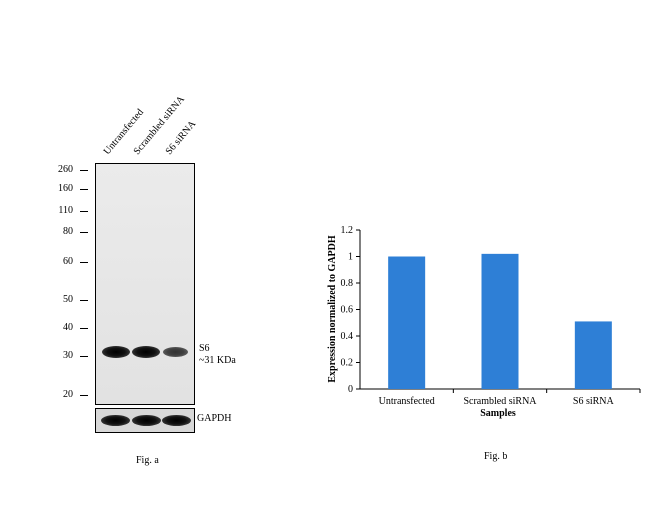  What do you see at coordinates (593, 355) in the screenshot?
I see `bar-s6-sirna` at bounding box center [593, 355].